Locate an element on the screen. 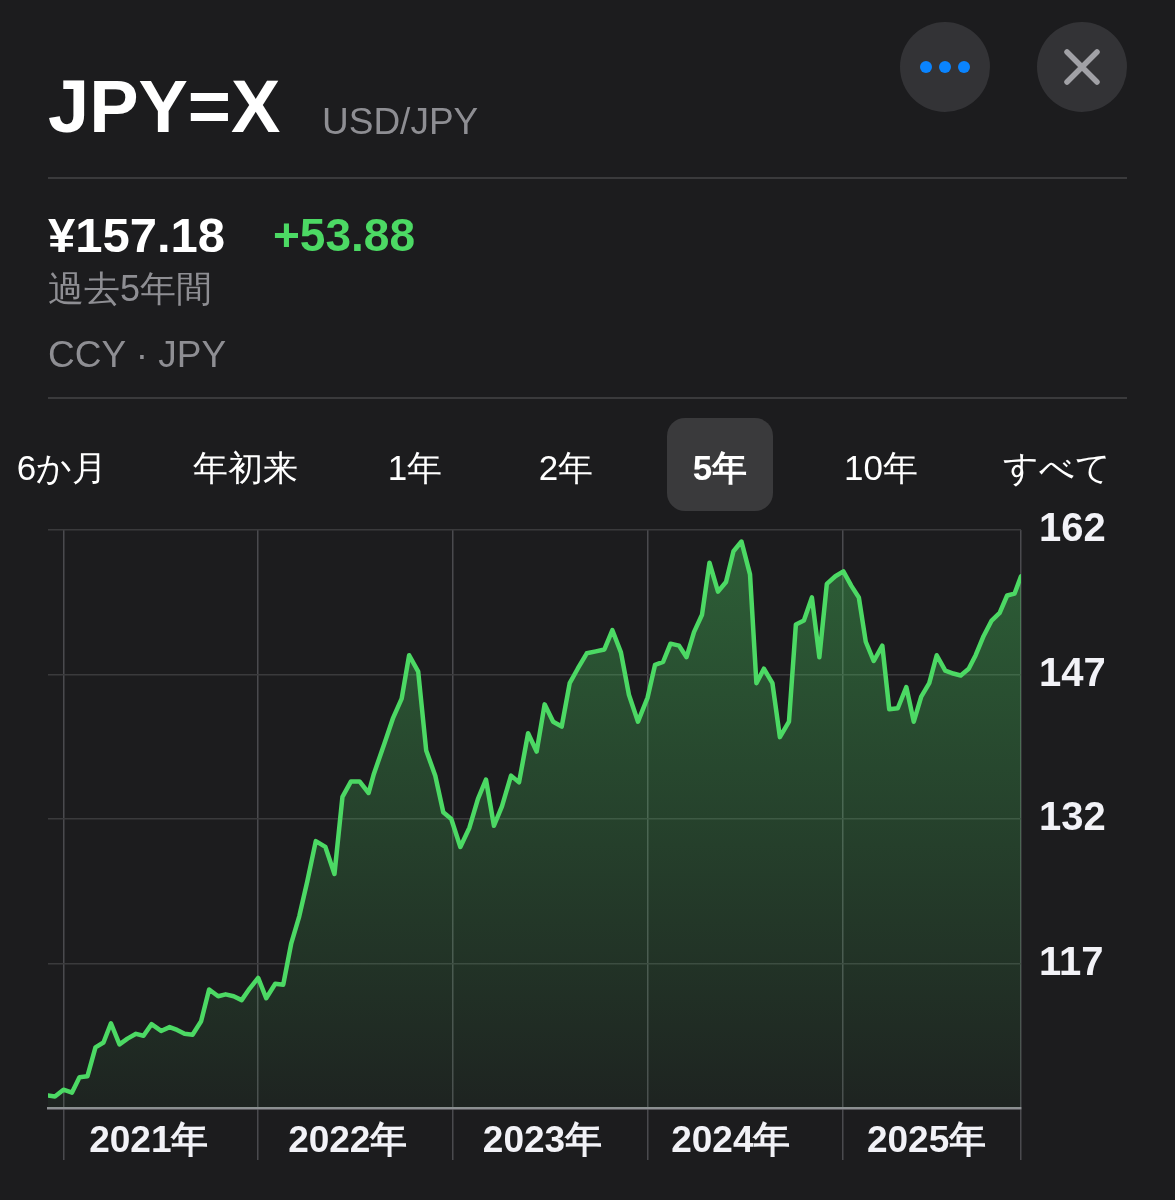 The image size is (1175, 1200). y-tick-label: 117 is located at coordinates (1071, 960).